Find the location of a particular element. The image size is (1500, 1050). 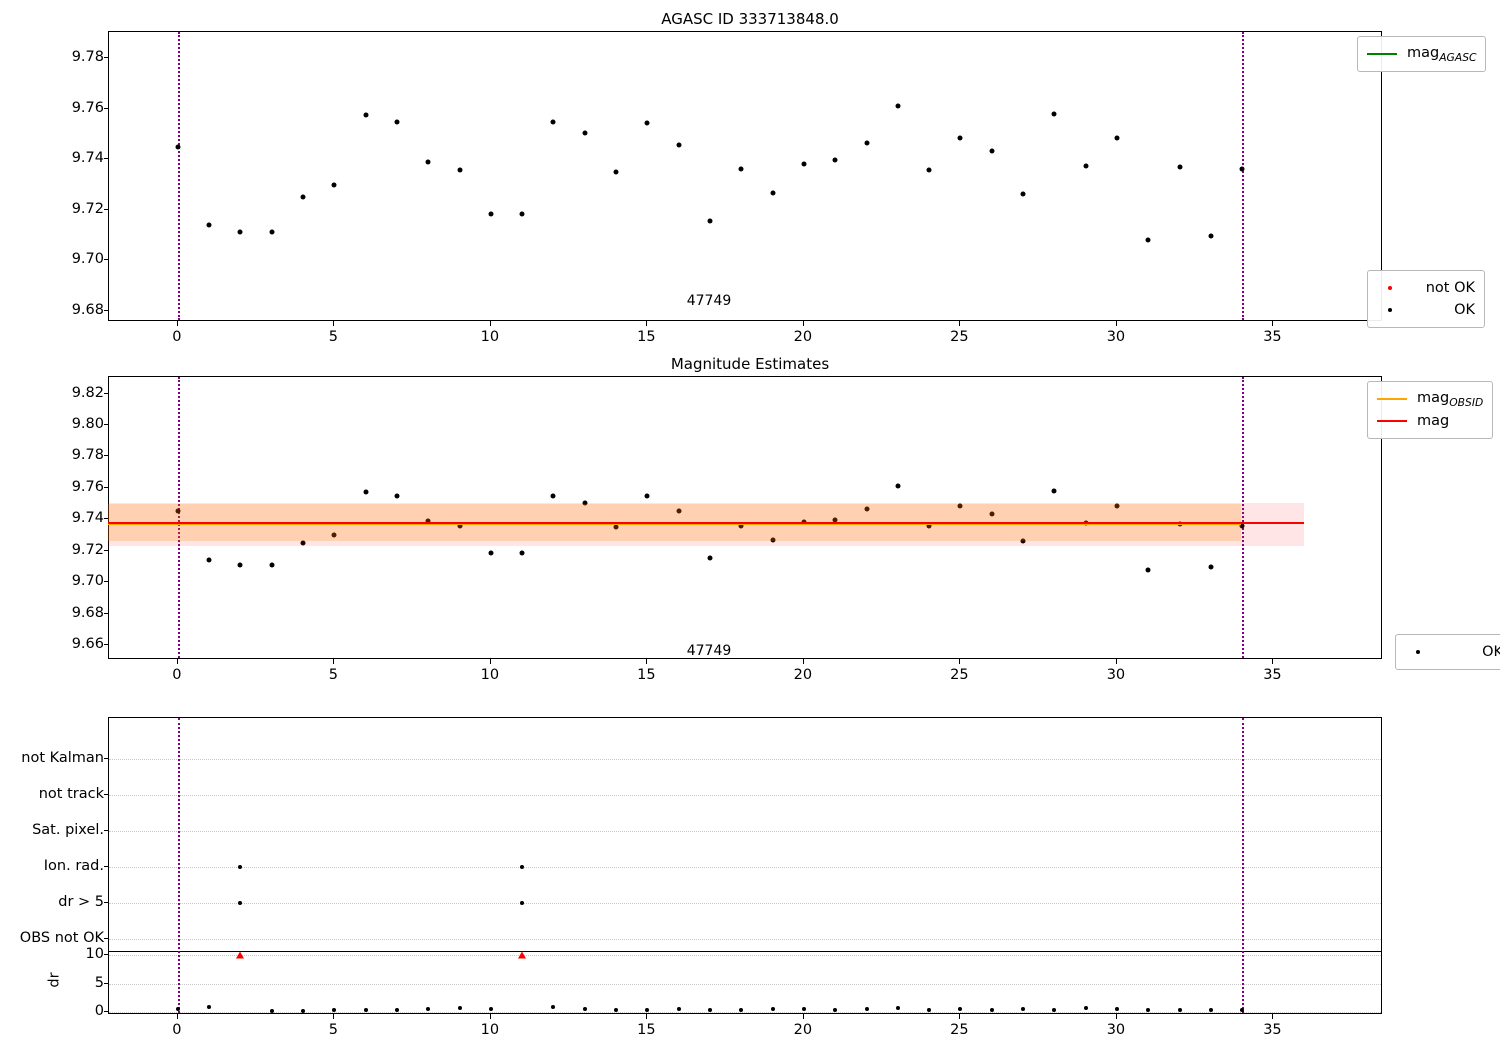

x-tick-label-bottom: 5 is located at coordinates (333, 1030).